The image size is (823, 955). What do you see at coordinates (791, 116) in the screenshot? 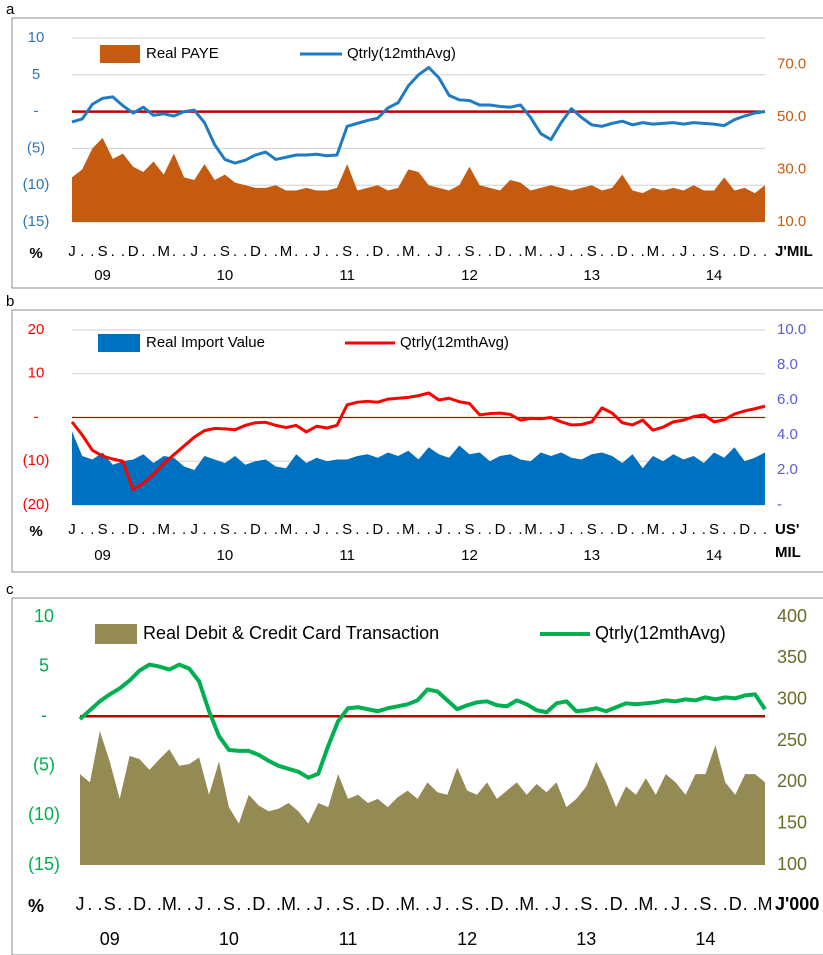
I see `y2-tick-label: 50.0` at bounding box center [791, 116].